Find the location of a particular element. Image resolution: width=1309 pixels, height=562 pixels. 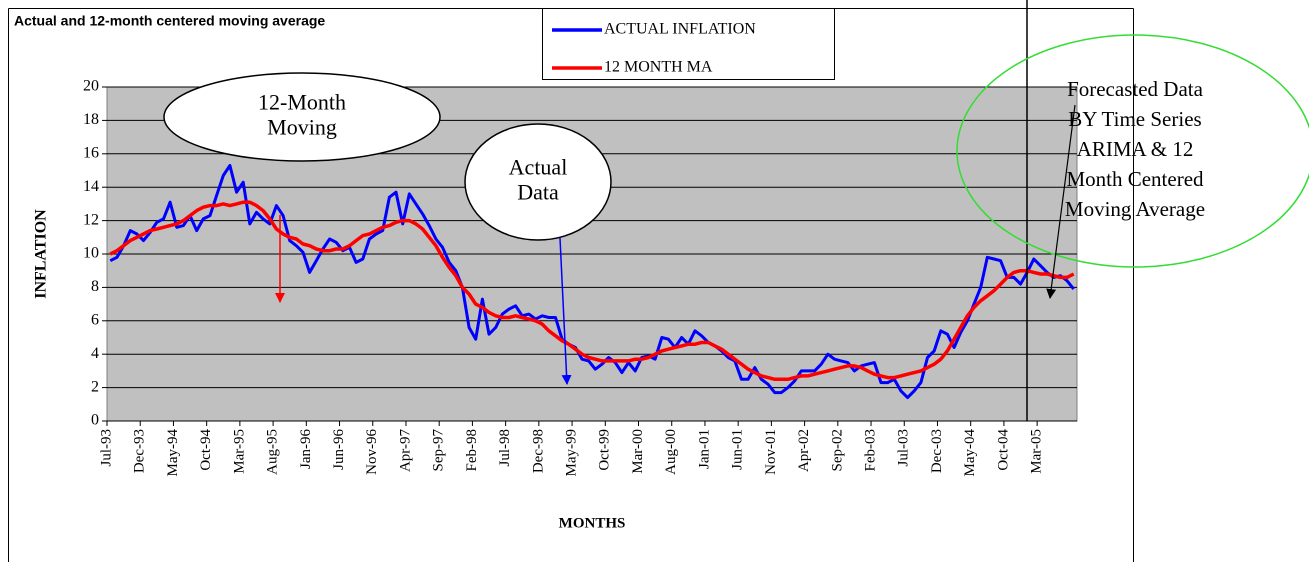

x-tick-label: Jan-96 is located at coordinates (306, 449).